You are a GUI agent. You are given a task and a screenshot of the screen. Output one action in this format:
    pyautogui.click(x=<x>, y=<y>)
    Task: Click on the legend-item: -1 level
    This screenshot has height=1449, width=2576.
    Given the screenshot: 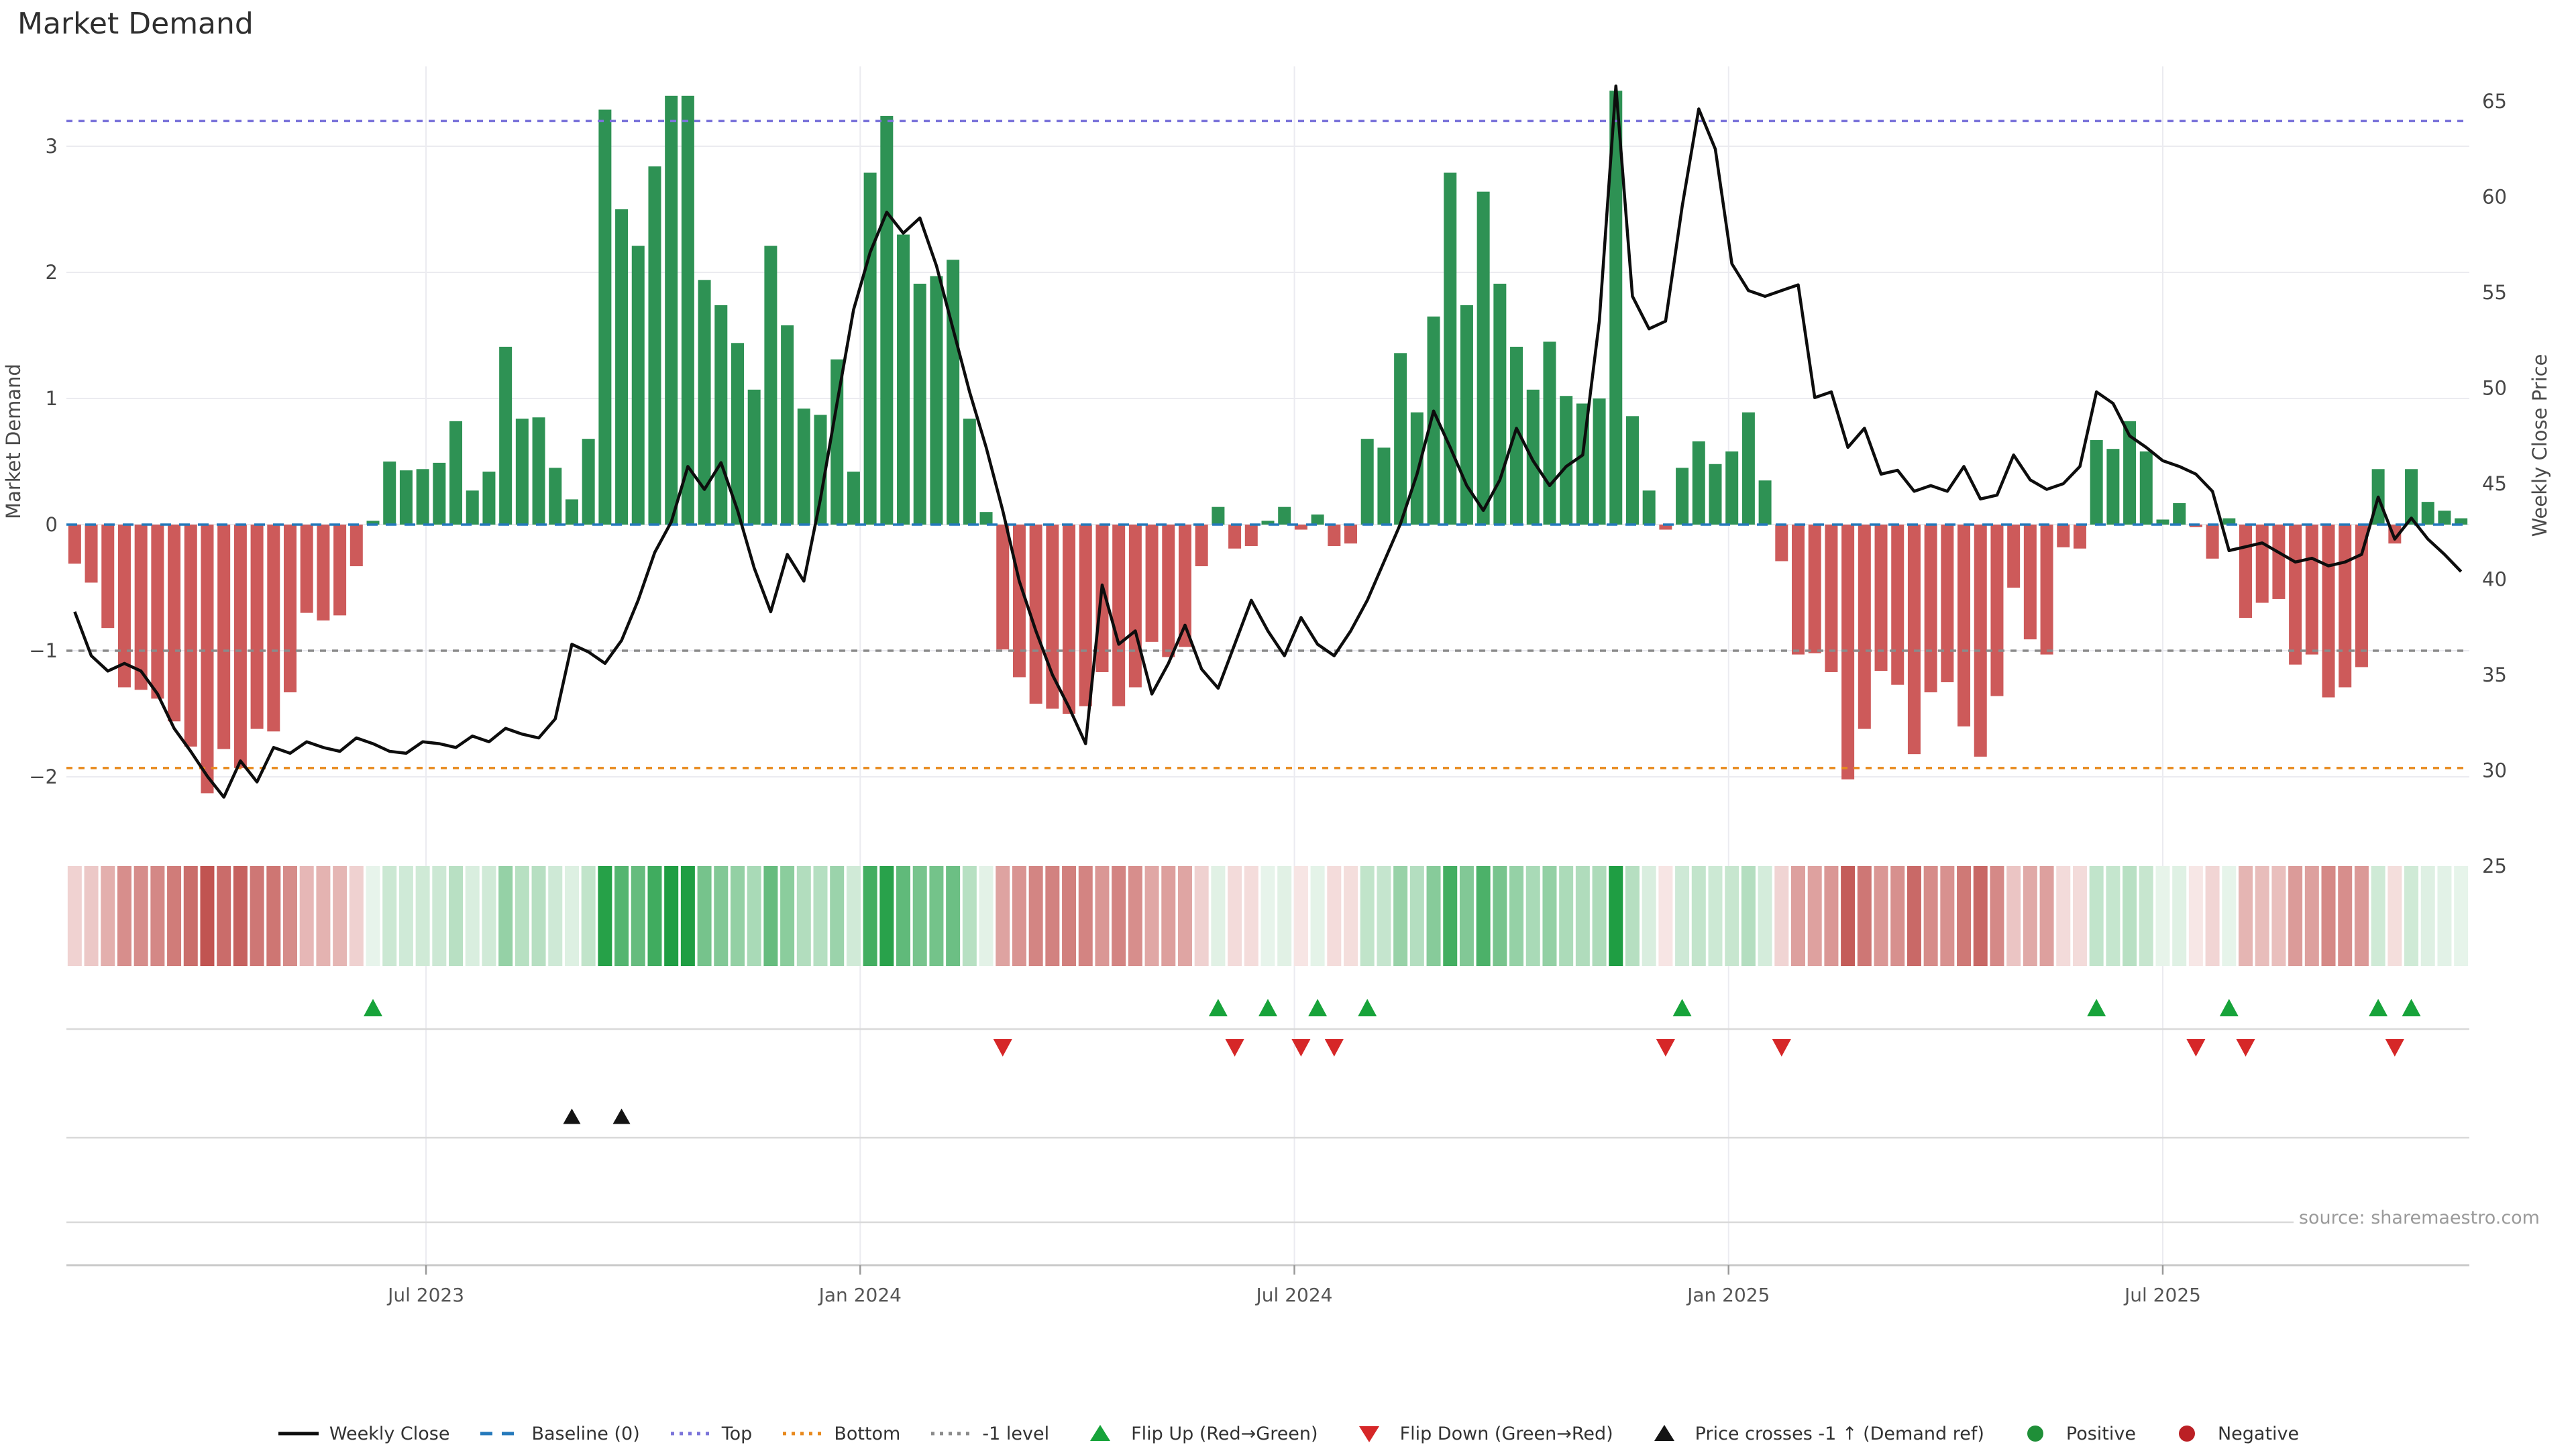 What is the action you would take?
    pyautogui.click(x=989, y=1433)
    